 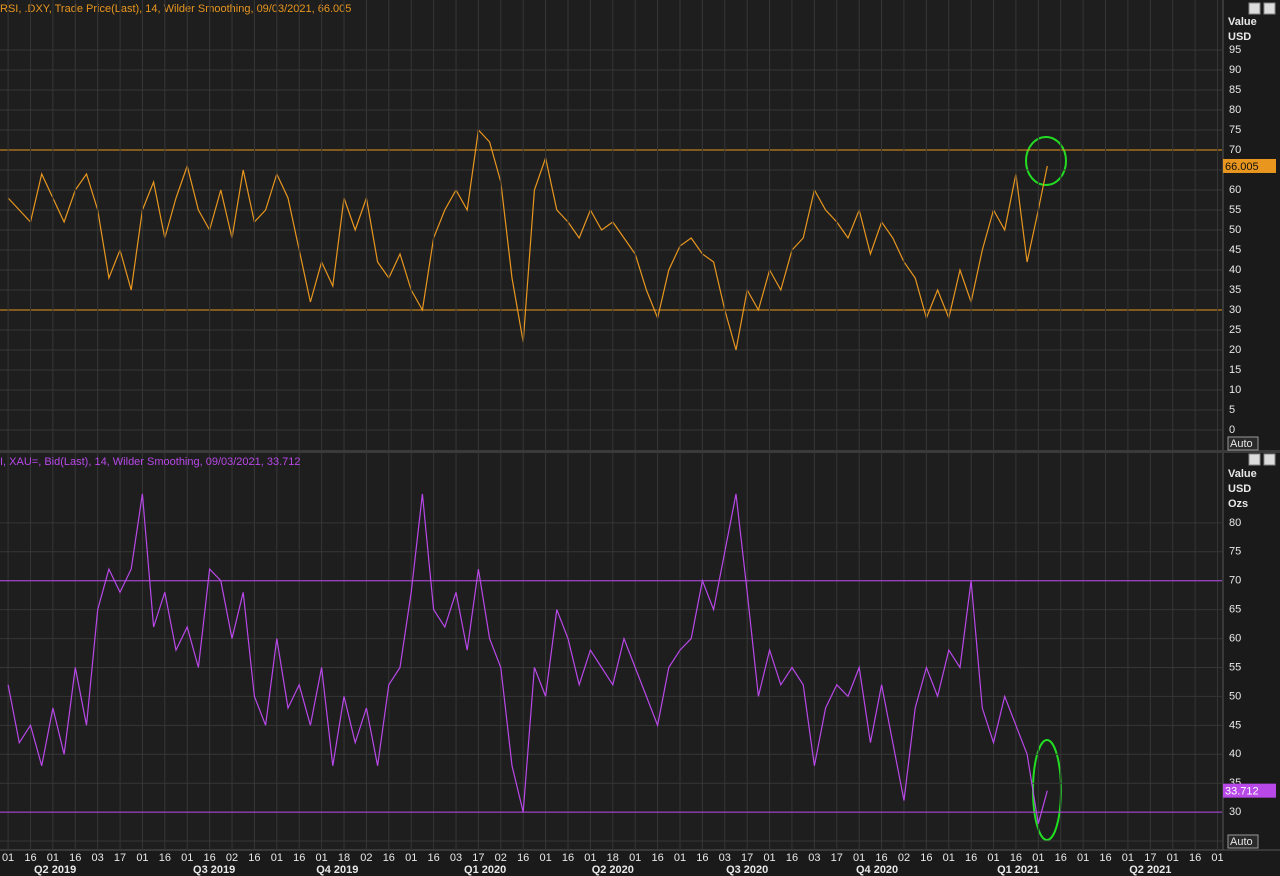 I want to click on pane-buttons, so click(x=1262, y=234).